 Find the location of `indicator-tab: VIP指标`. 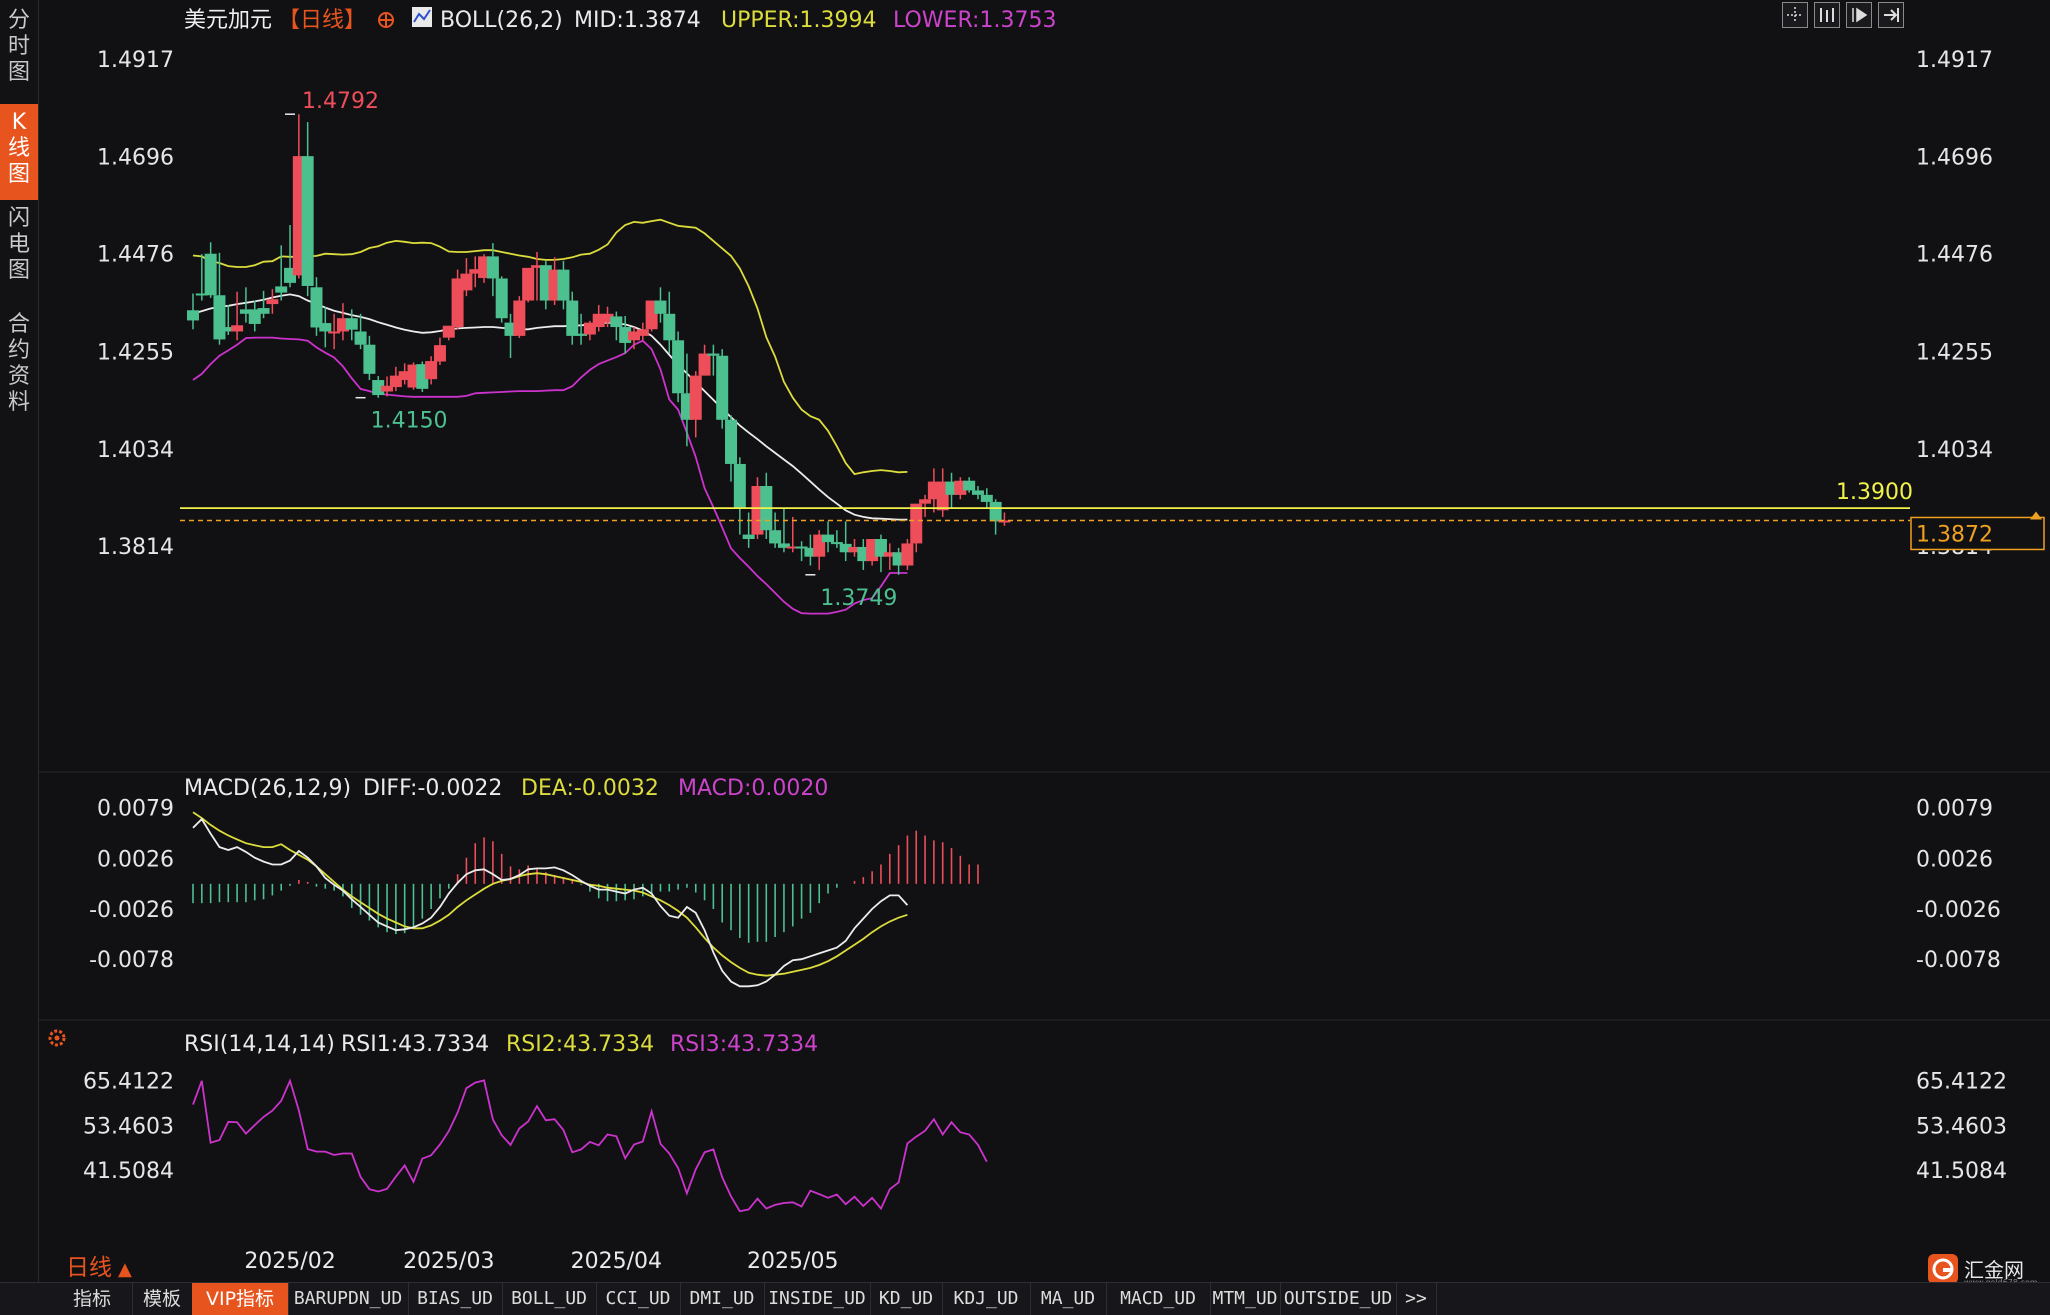

indicator-tab: VIP指标 is located at coordinates (240, 1299).